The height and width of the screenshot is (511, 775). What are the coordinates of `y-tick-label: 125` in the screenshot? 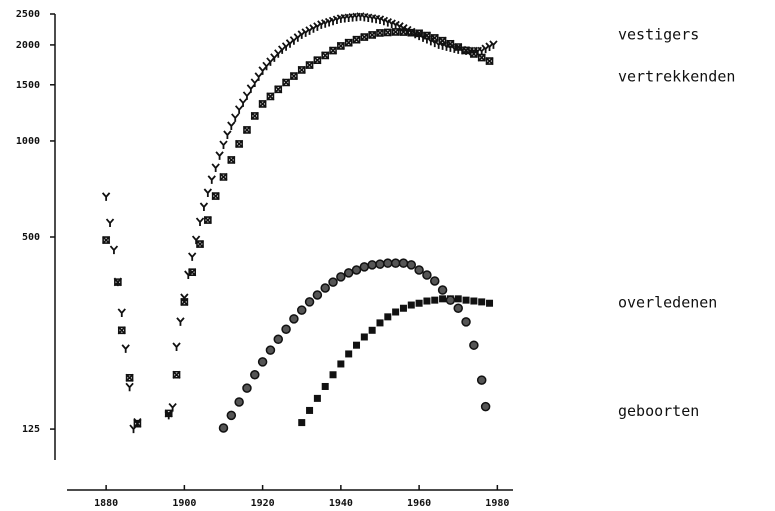 It's located at (31, 429).